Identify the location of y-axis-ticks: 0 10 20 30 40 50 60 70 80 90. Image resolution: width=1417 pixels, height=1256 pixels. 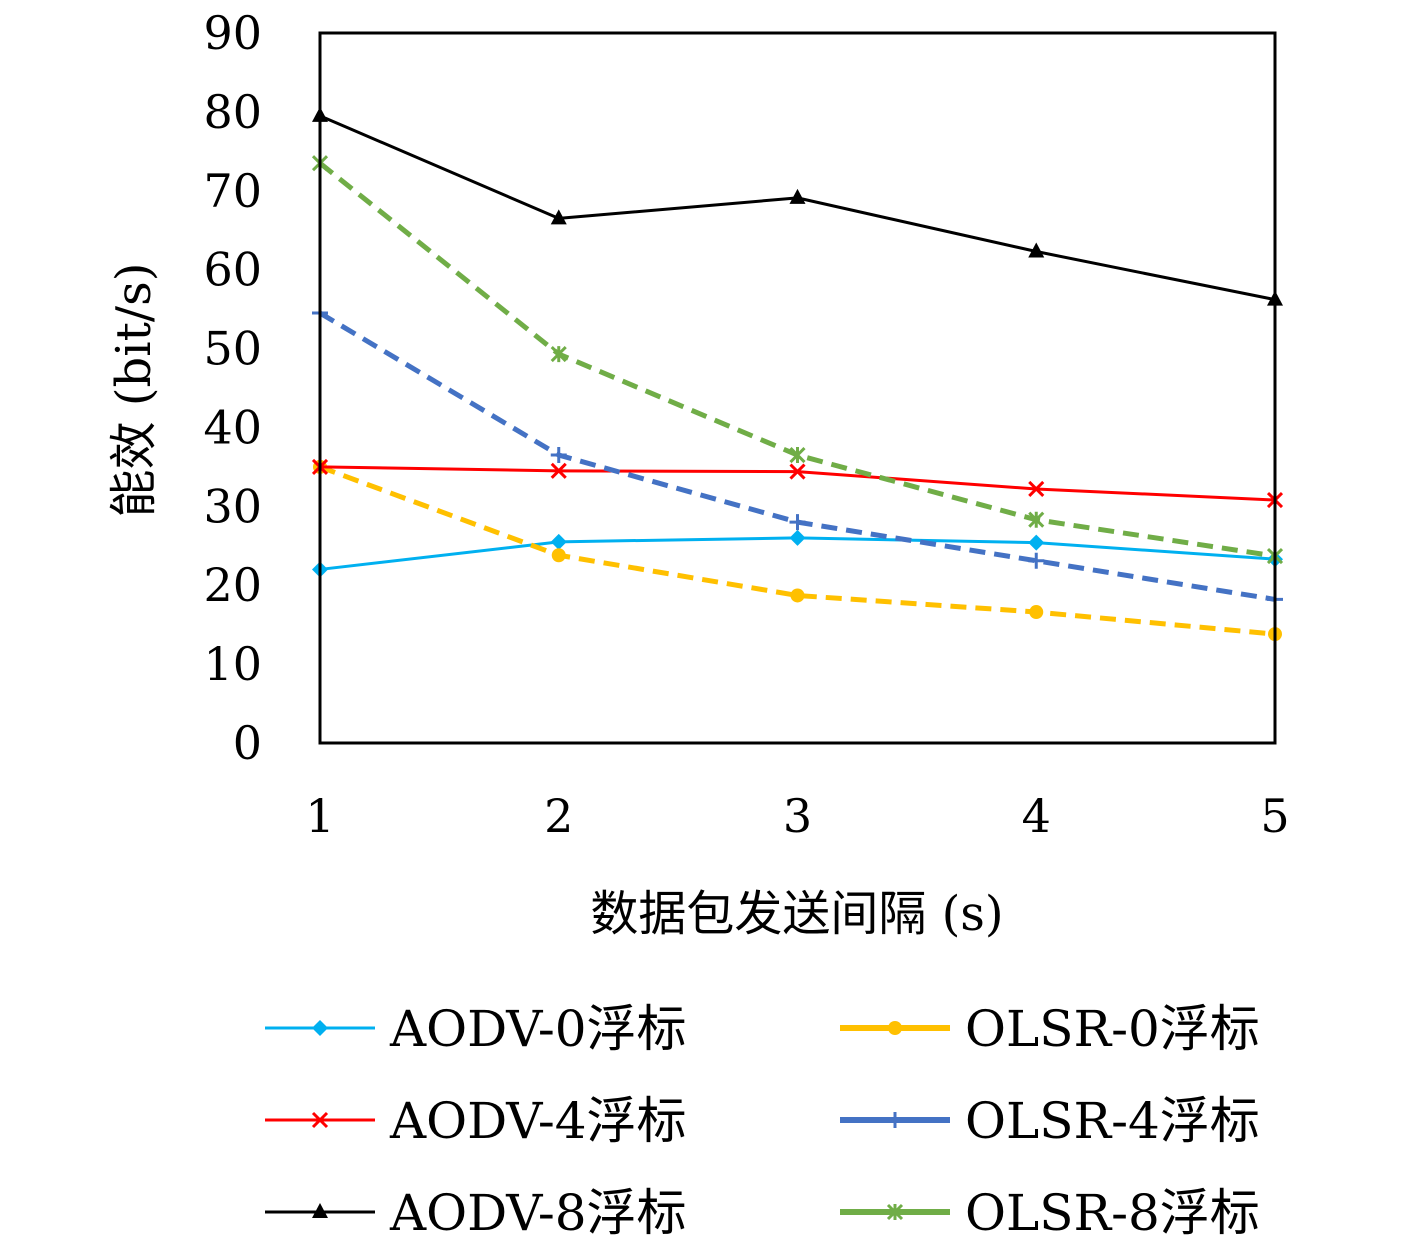
(232, 388).